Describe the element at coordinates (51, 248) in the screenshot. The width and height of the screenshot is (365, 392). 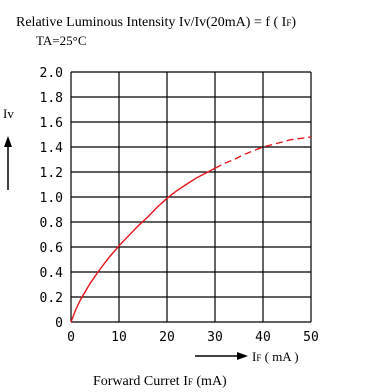
I see `y-tick-label: 0.6` at that location.